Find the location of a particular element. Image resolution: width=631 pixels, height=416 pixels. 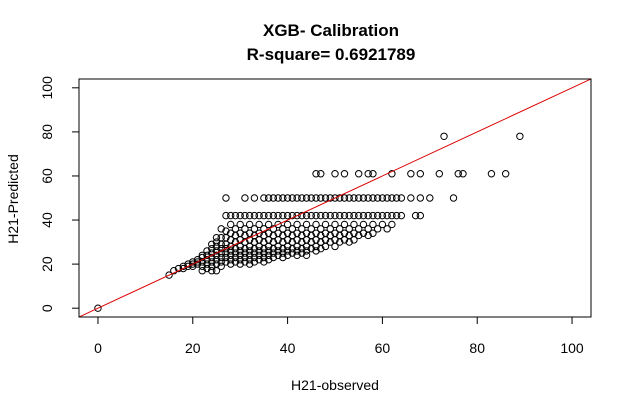

chart-title: XGB- Calibration is located at coordinates (331, 30).